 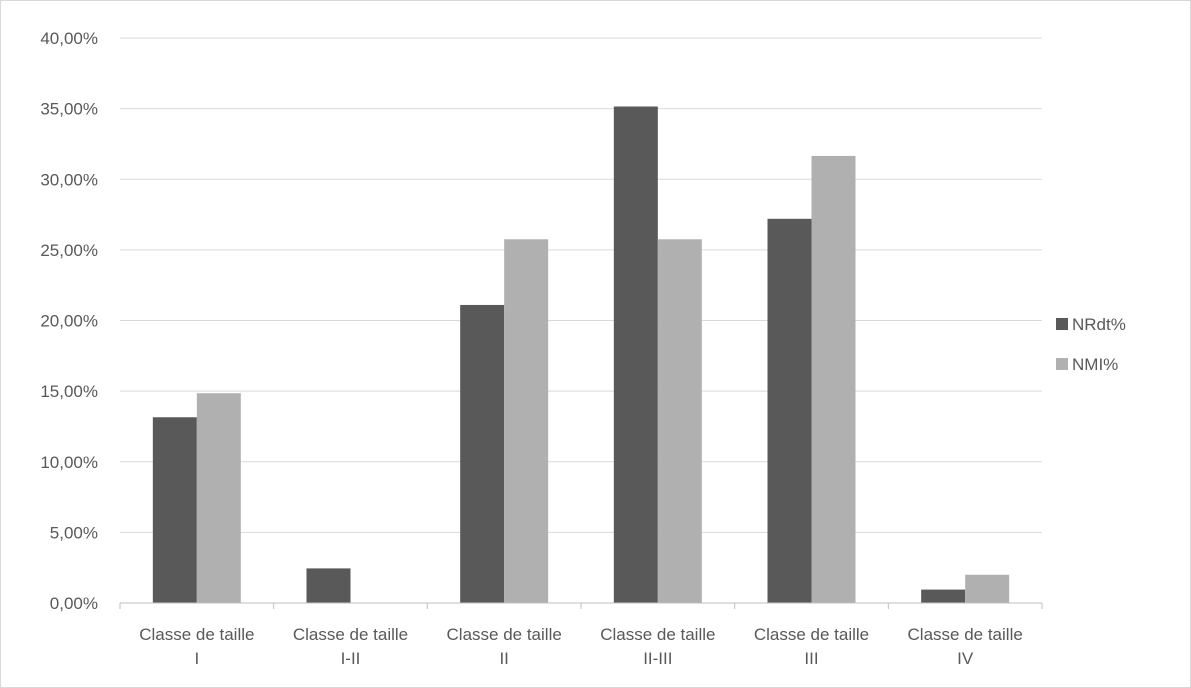 I want to click on x-tick-label: I-II, so click(x=351, y=658).